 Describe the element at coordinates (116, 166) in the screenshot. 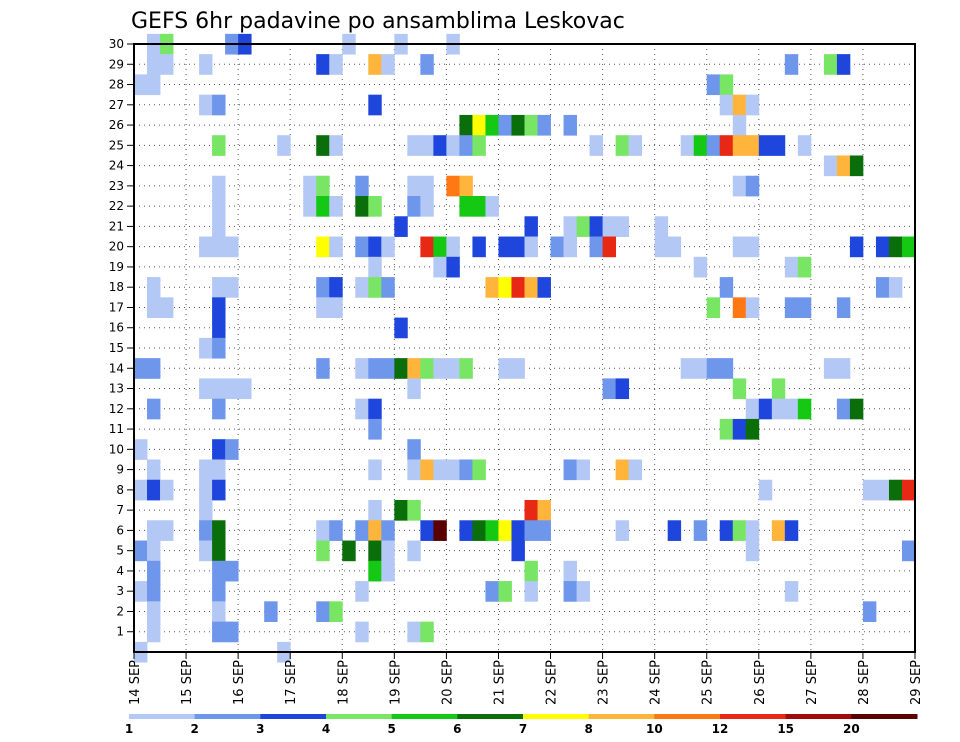

I see `y-tick-label: 24` at that location.